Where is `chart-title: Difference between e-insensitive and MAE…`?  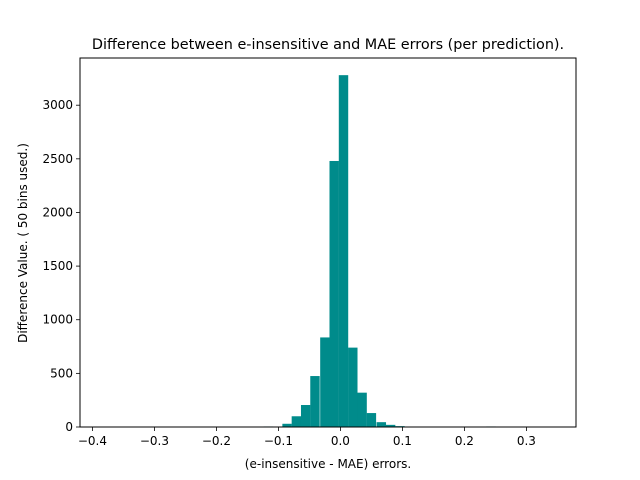 chart-title: Difference between e-insensitive and MAE… is located at coordinates (328, 45).